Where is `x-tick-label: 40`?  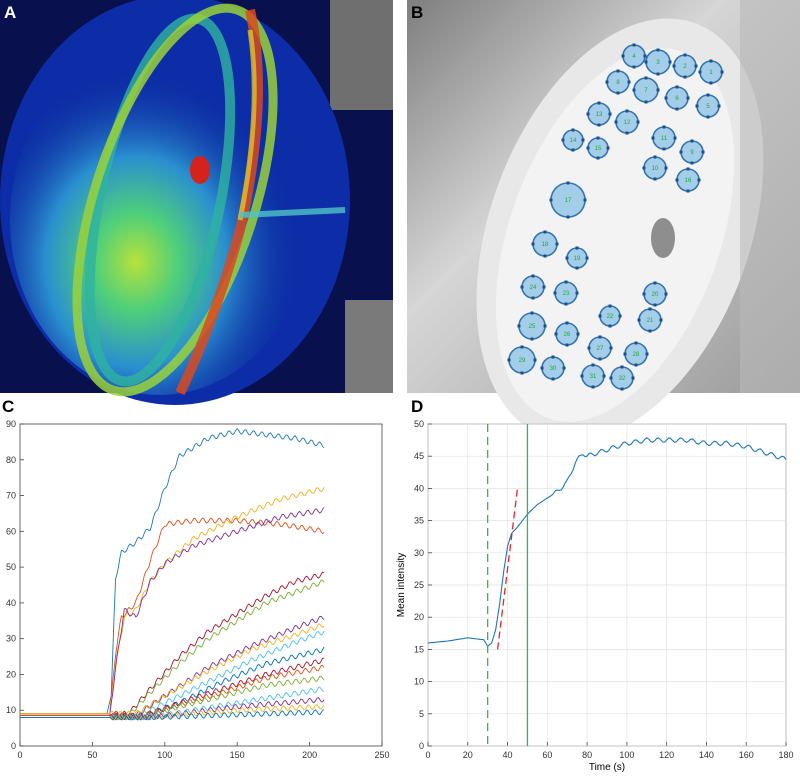
x-tick-label: 40 is located at coordinates (508, 755).